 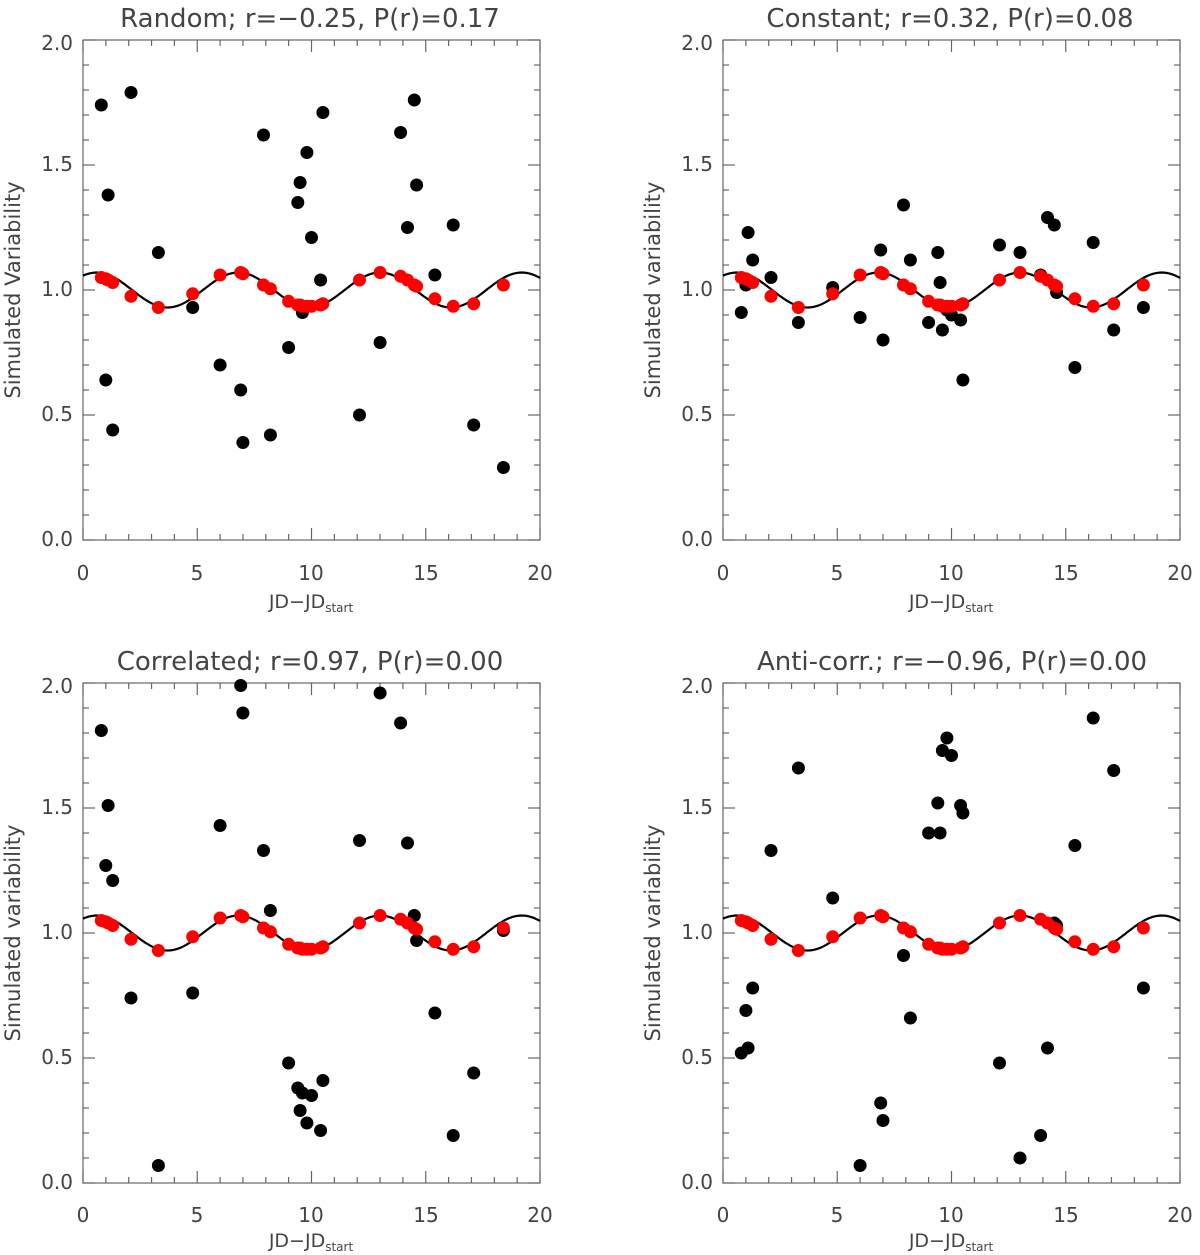 What do you see at coordinates (57, 807) in the screenshot?
I see `y-tick-label: 1.5` at bounding box center [57, 807].